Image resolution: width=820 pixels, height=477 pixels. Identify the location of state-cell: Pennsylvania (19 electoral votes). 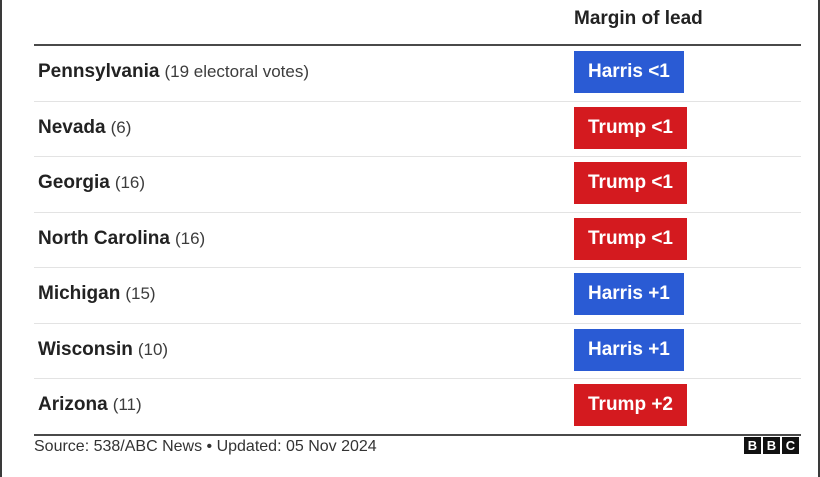
(173, 72).